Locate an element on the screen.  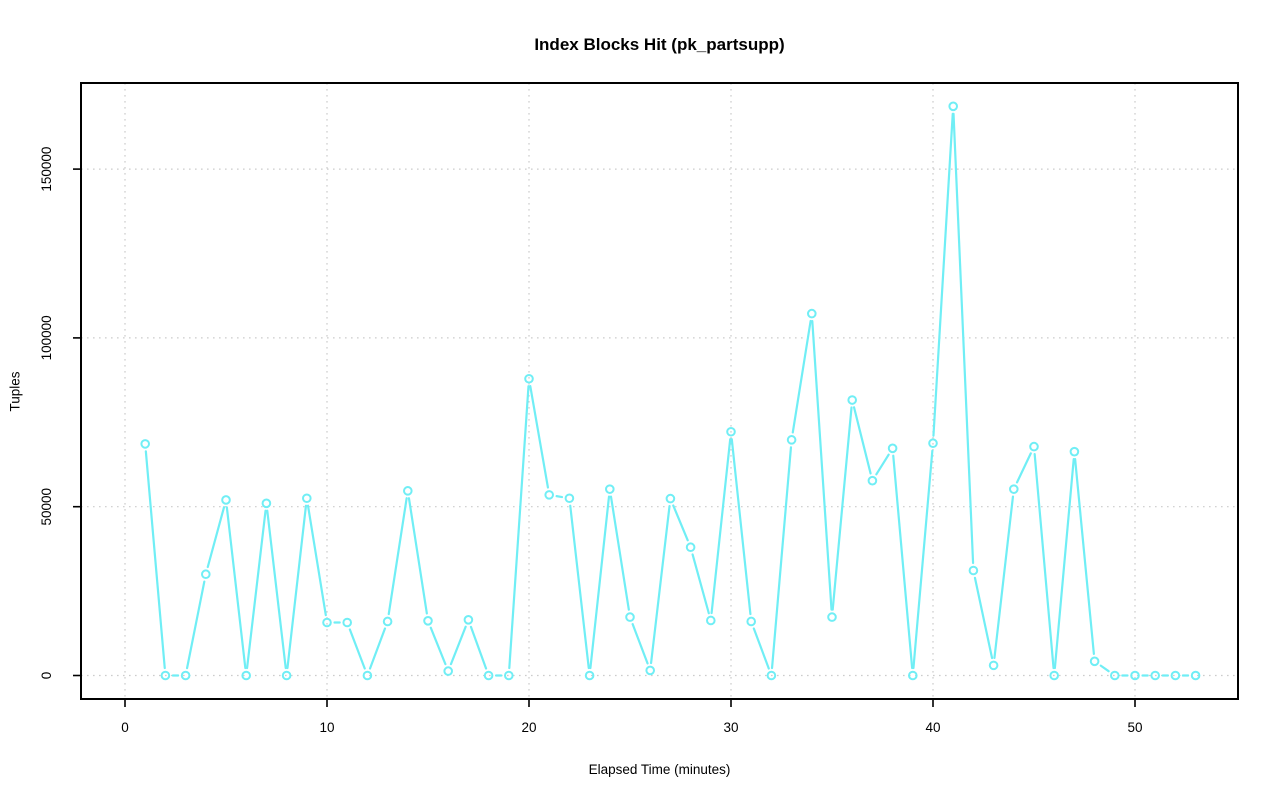
x-tick-label: 40 is located at coordinates (932, 727).